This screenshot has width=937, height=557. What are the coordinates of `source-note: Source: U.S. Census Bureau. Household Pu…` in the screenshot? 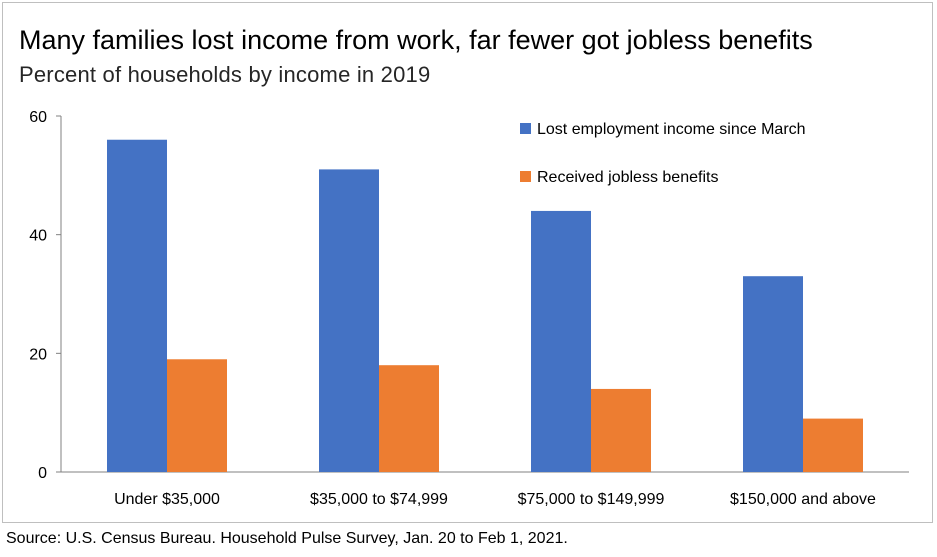 It's located at (287, 538).